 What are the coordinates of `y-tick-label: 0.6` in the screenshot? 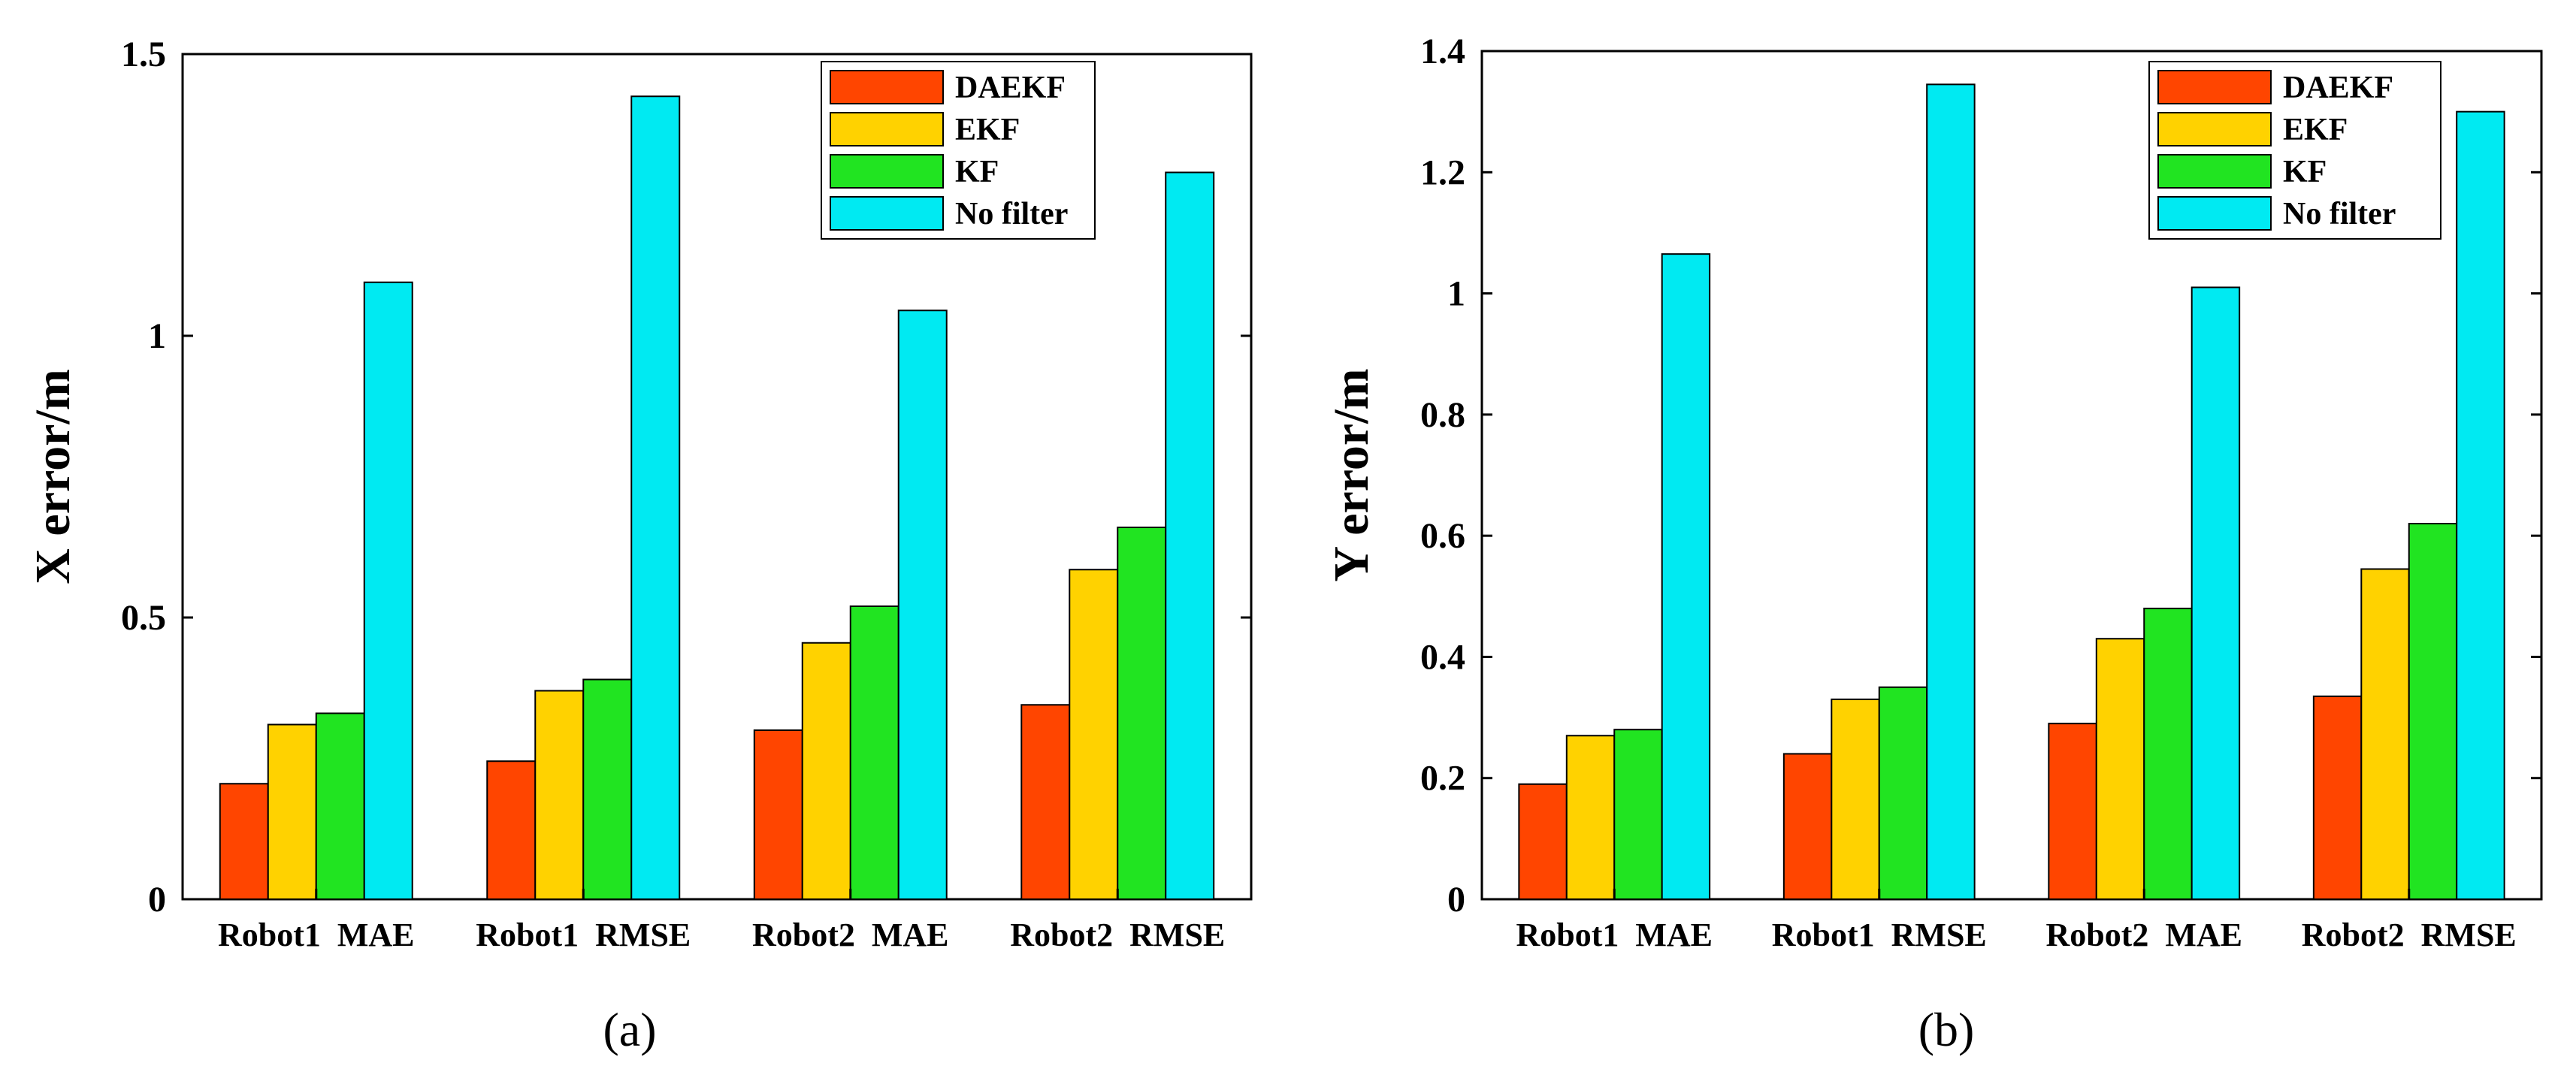 It's located at (1443, 536).